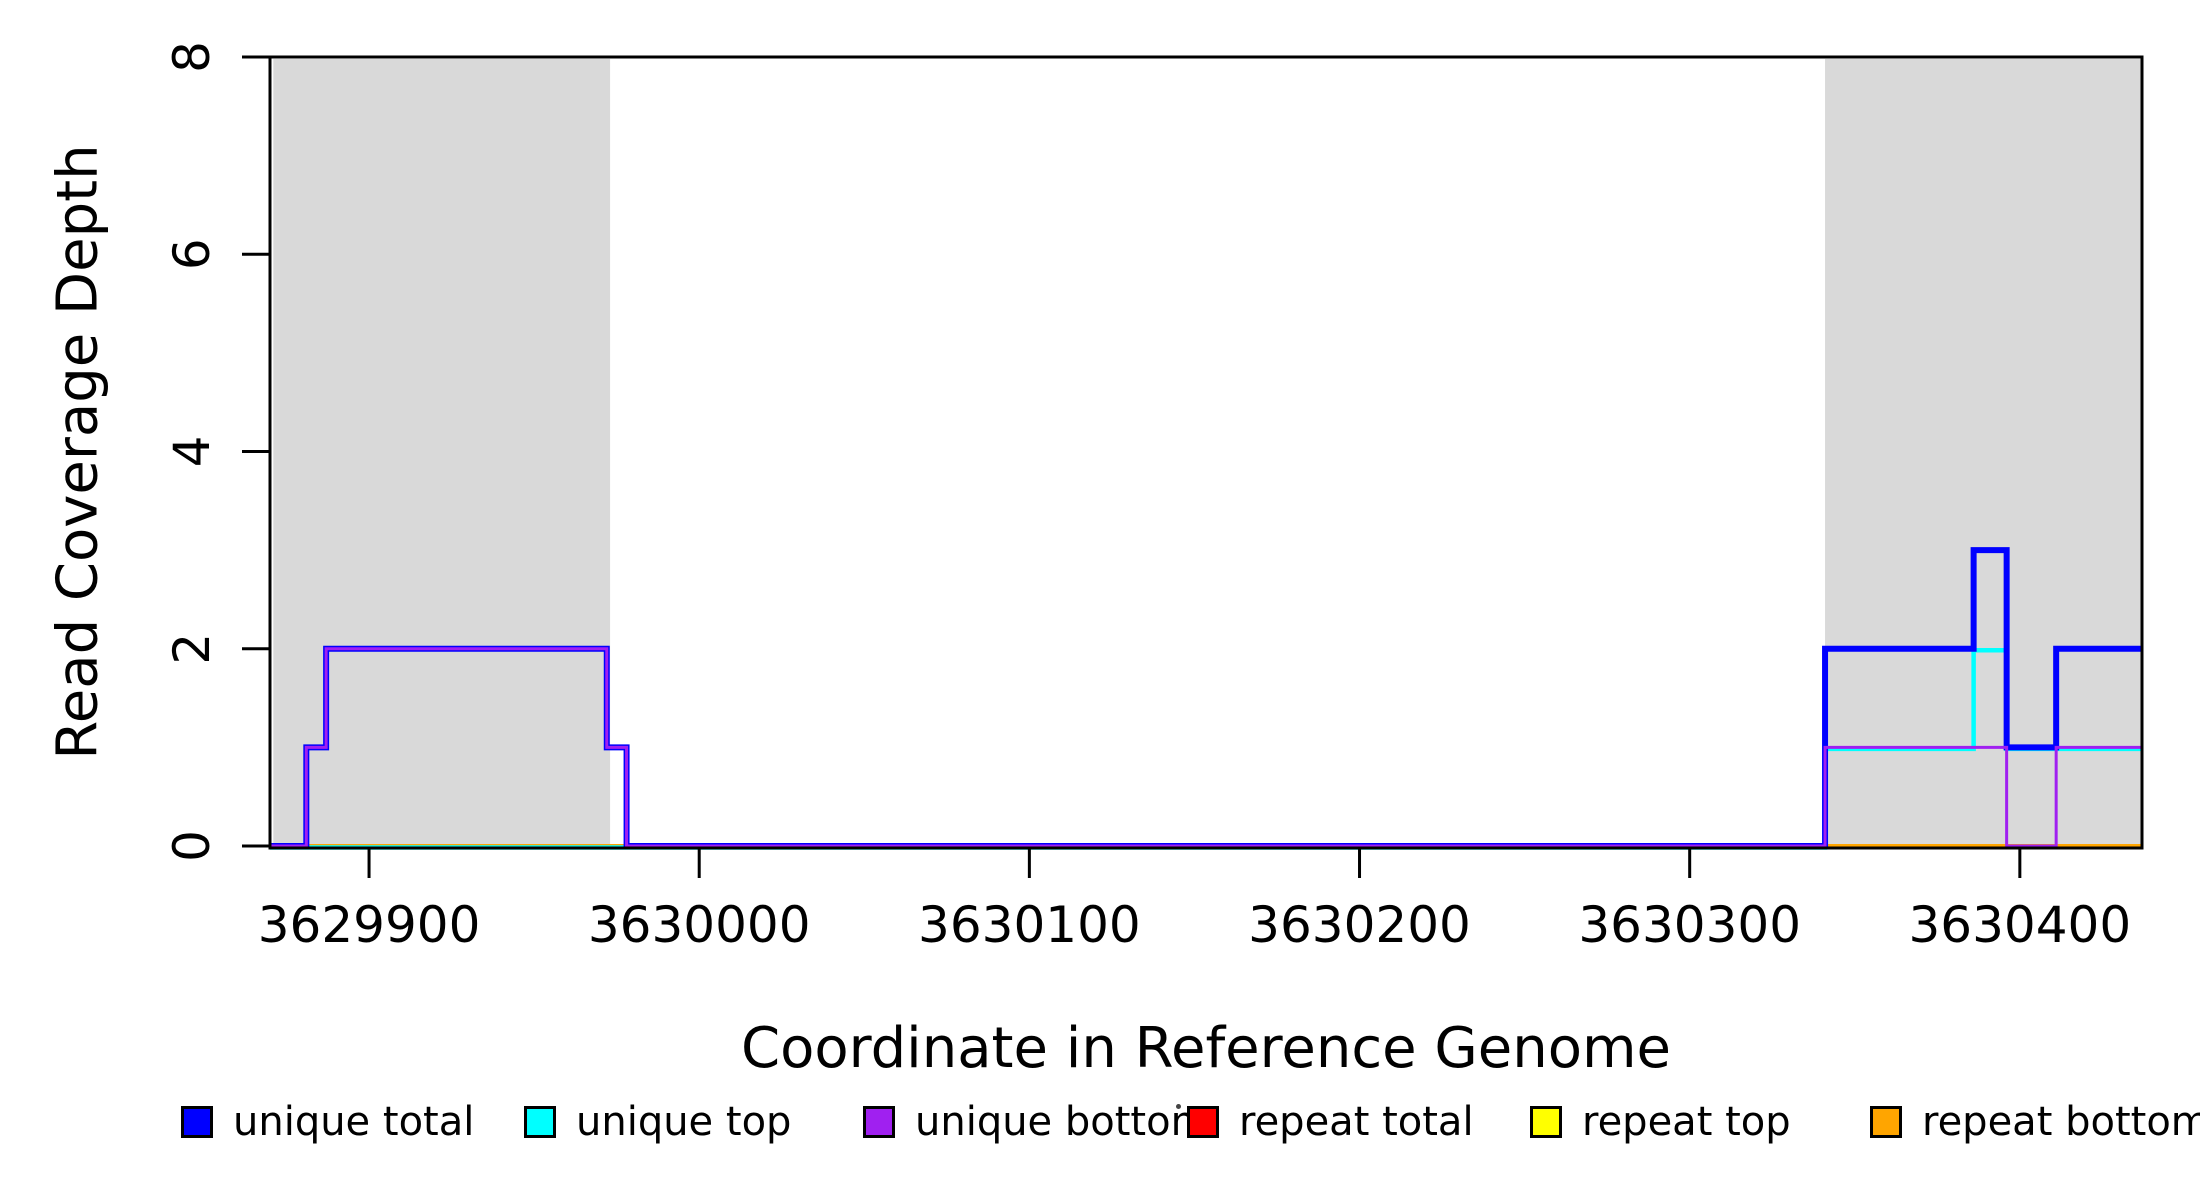 The image size is (2200, 1200). Describe the element at coordinates (1203, 1122) in the screenshot. I see `legend-swatch-repeat-total` at that location.